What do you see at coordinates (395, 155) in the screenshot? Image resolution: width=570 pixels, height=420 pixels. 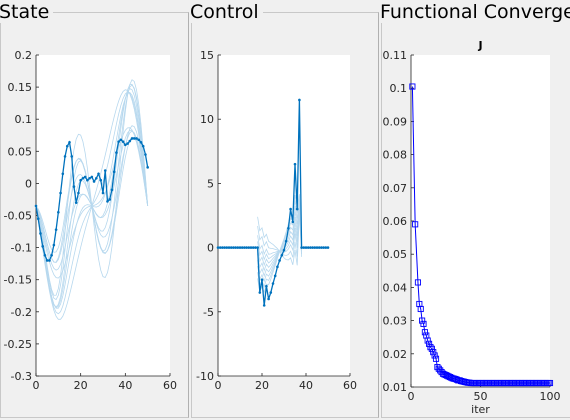 I see `y-tick-label: 0.08` at bounding box center [395, 155].